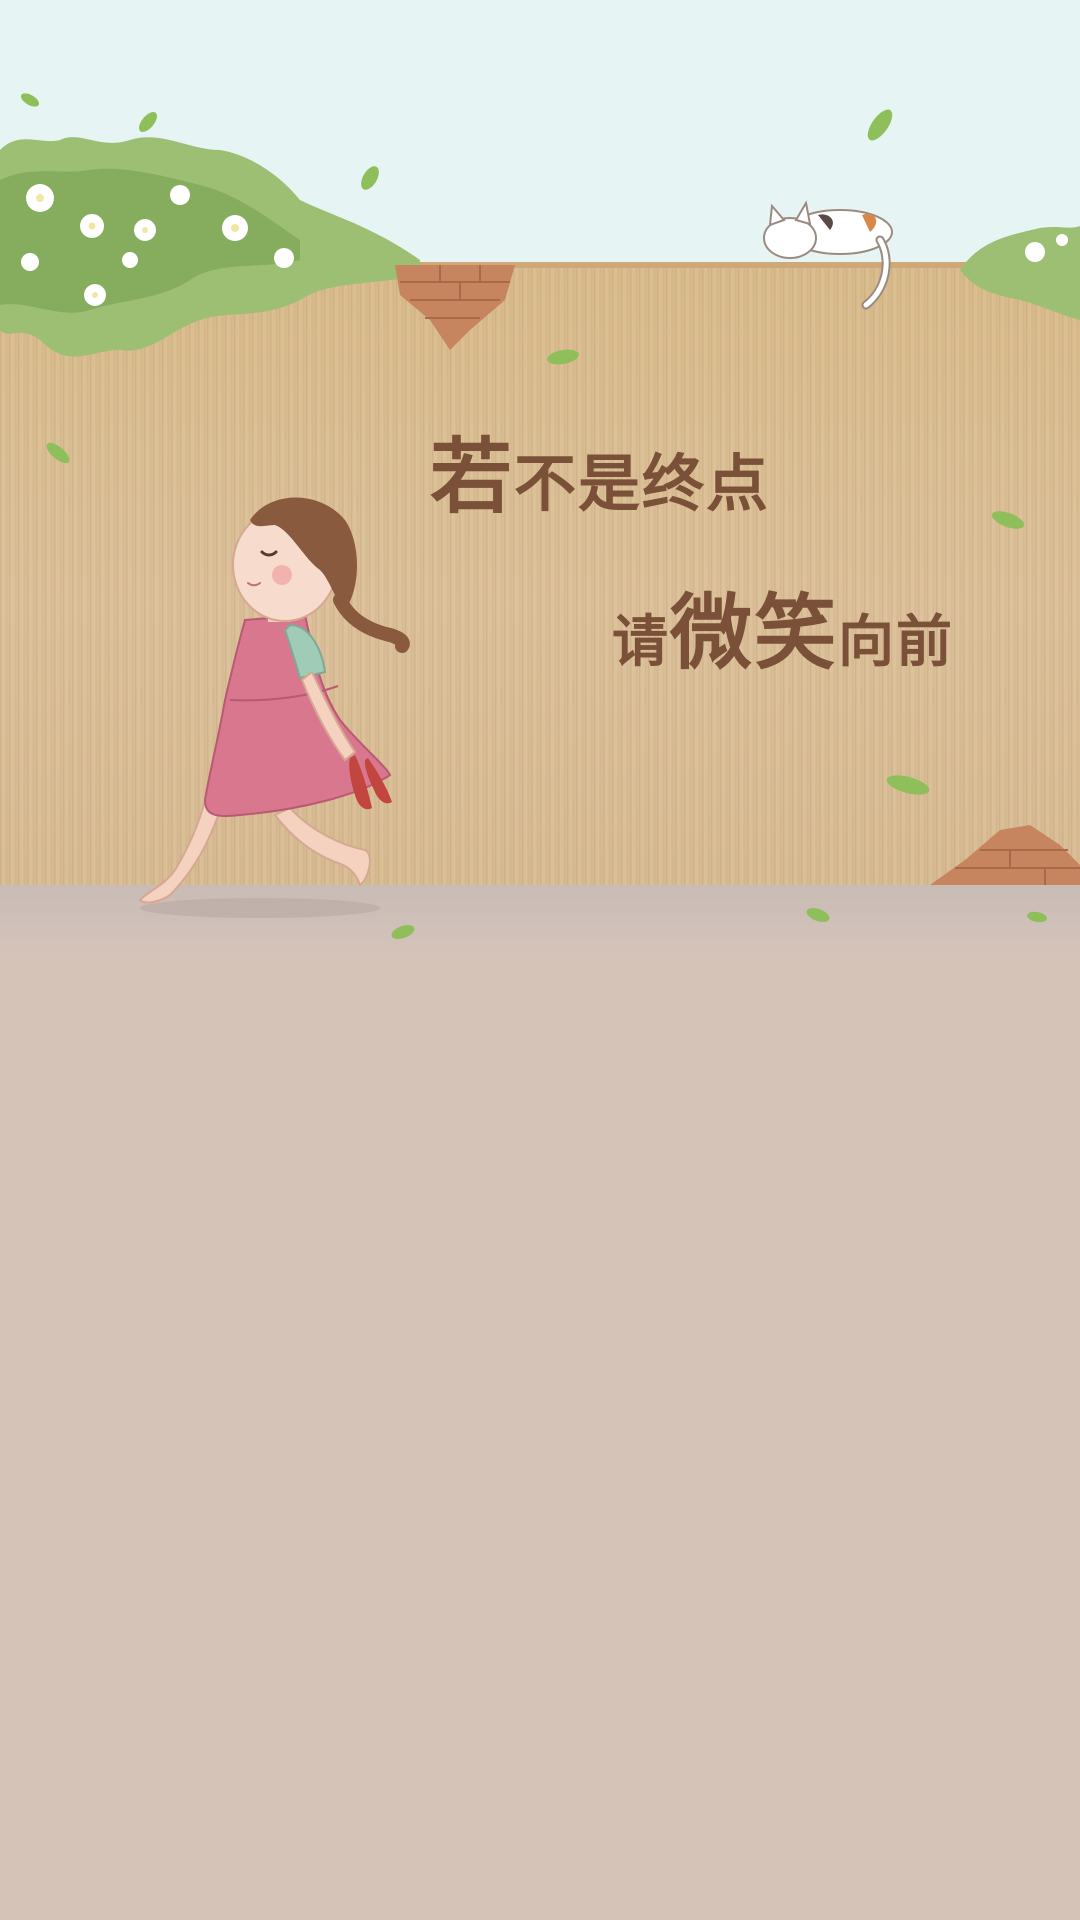  What do you see at coordinates (540, 265) in the screenshot?
I see `wall-top-edge` at bounding box center [540, 265].